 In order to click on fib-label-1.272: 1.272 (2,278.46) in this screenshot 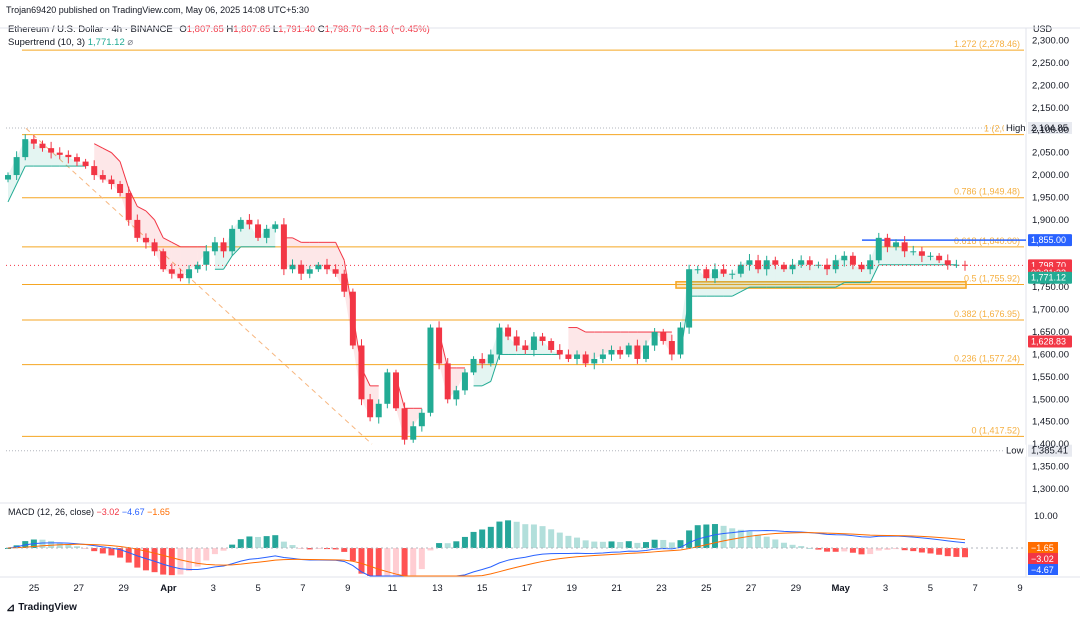, I will do `click(987, 44)`.